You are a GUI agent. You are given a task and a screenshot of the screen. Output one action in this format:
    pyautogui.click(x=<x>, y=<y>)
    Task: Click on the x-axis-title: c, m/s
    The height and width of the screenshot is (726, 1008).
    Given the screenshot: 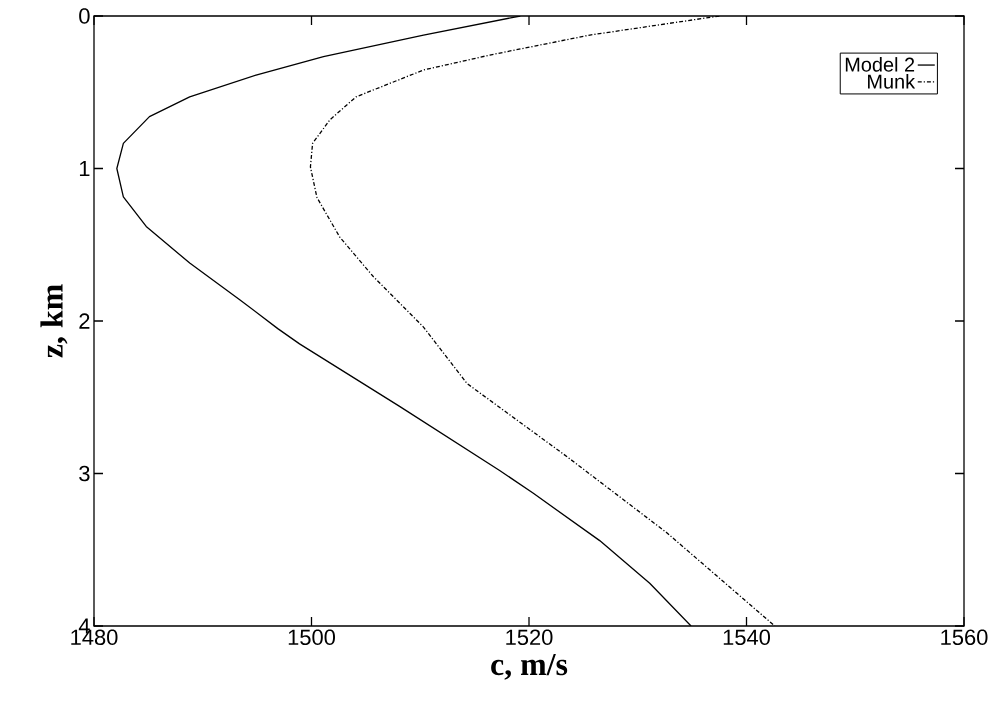 What is the action you would take?
    pyautogui.click(x=529, y=666)
    